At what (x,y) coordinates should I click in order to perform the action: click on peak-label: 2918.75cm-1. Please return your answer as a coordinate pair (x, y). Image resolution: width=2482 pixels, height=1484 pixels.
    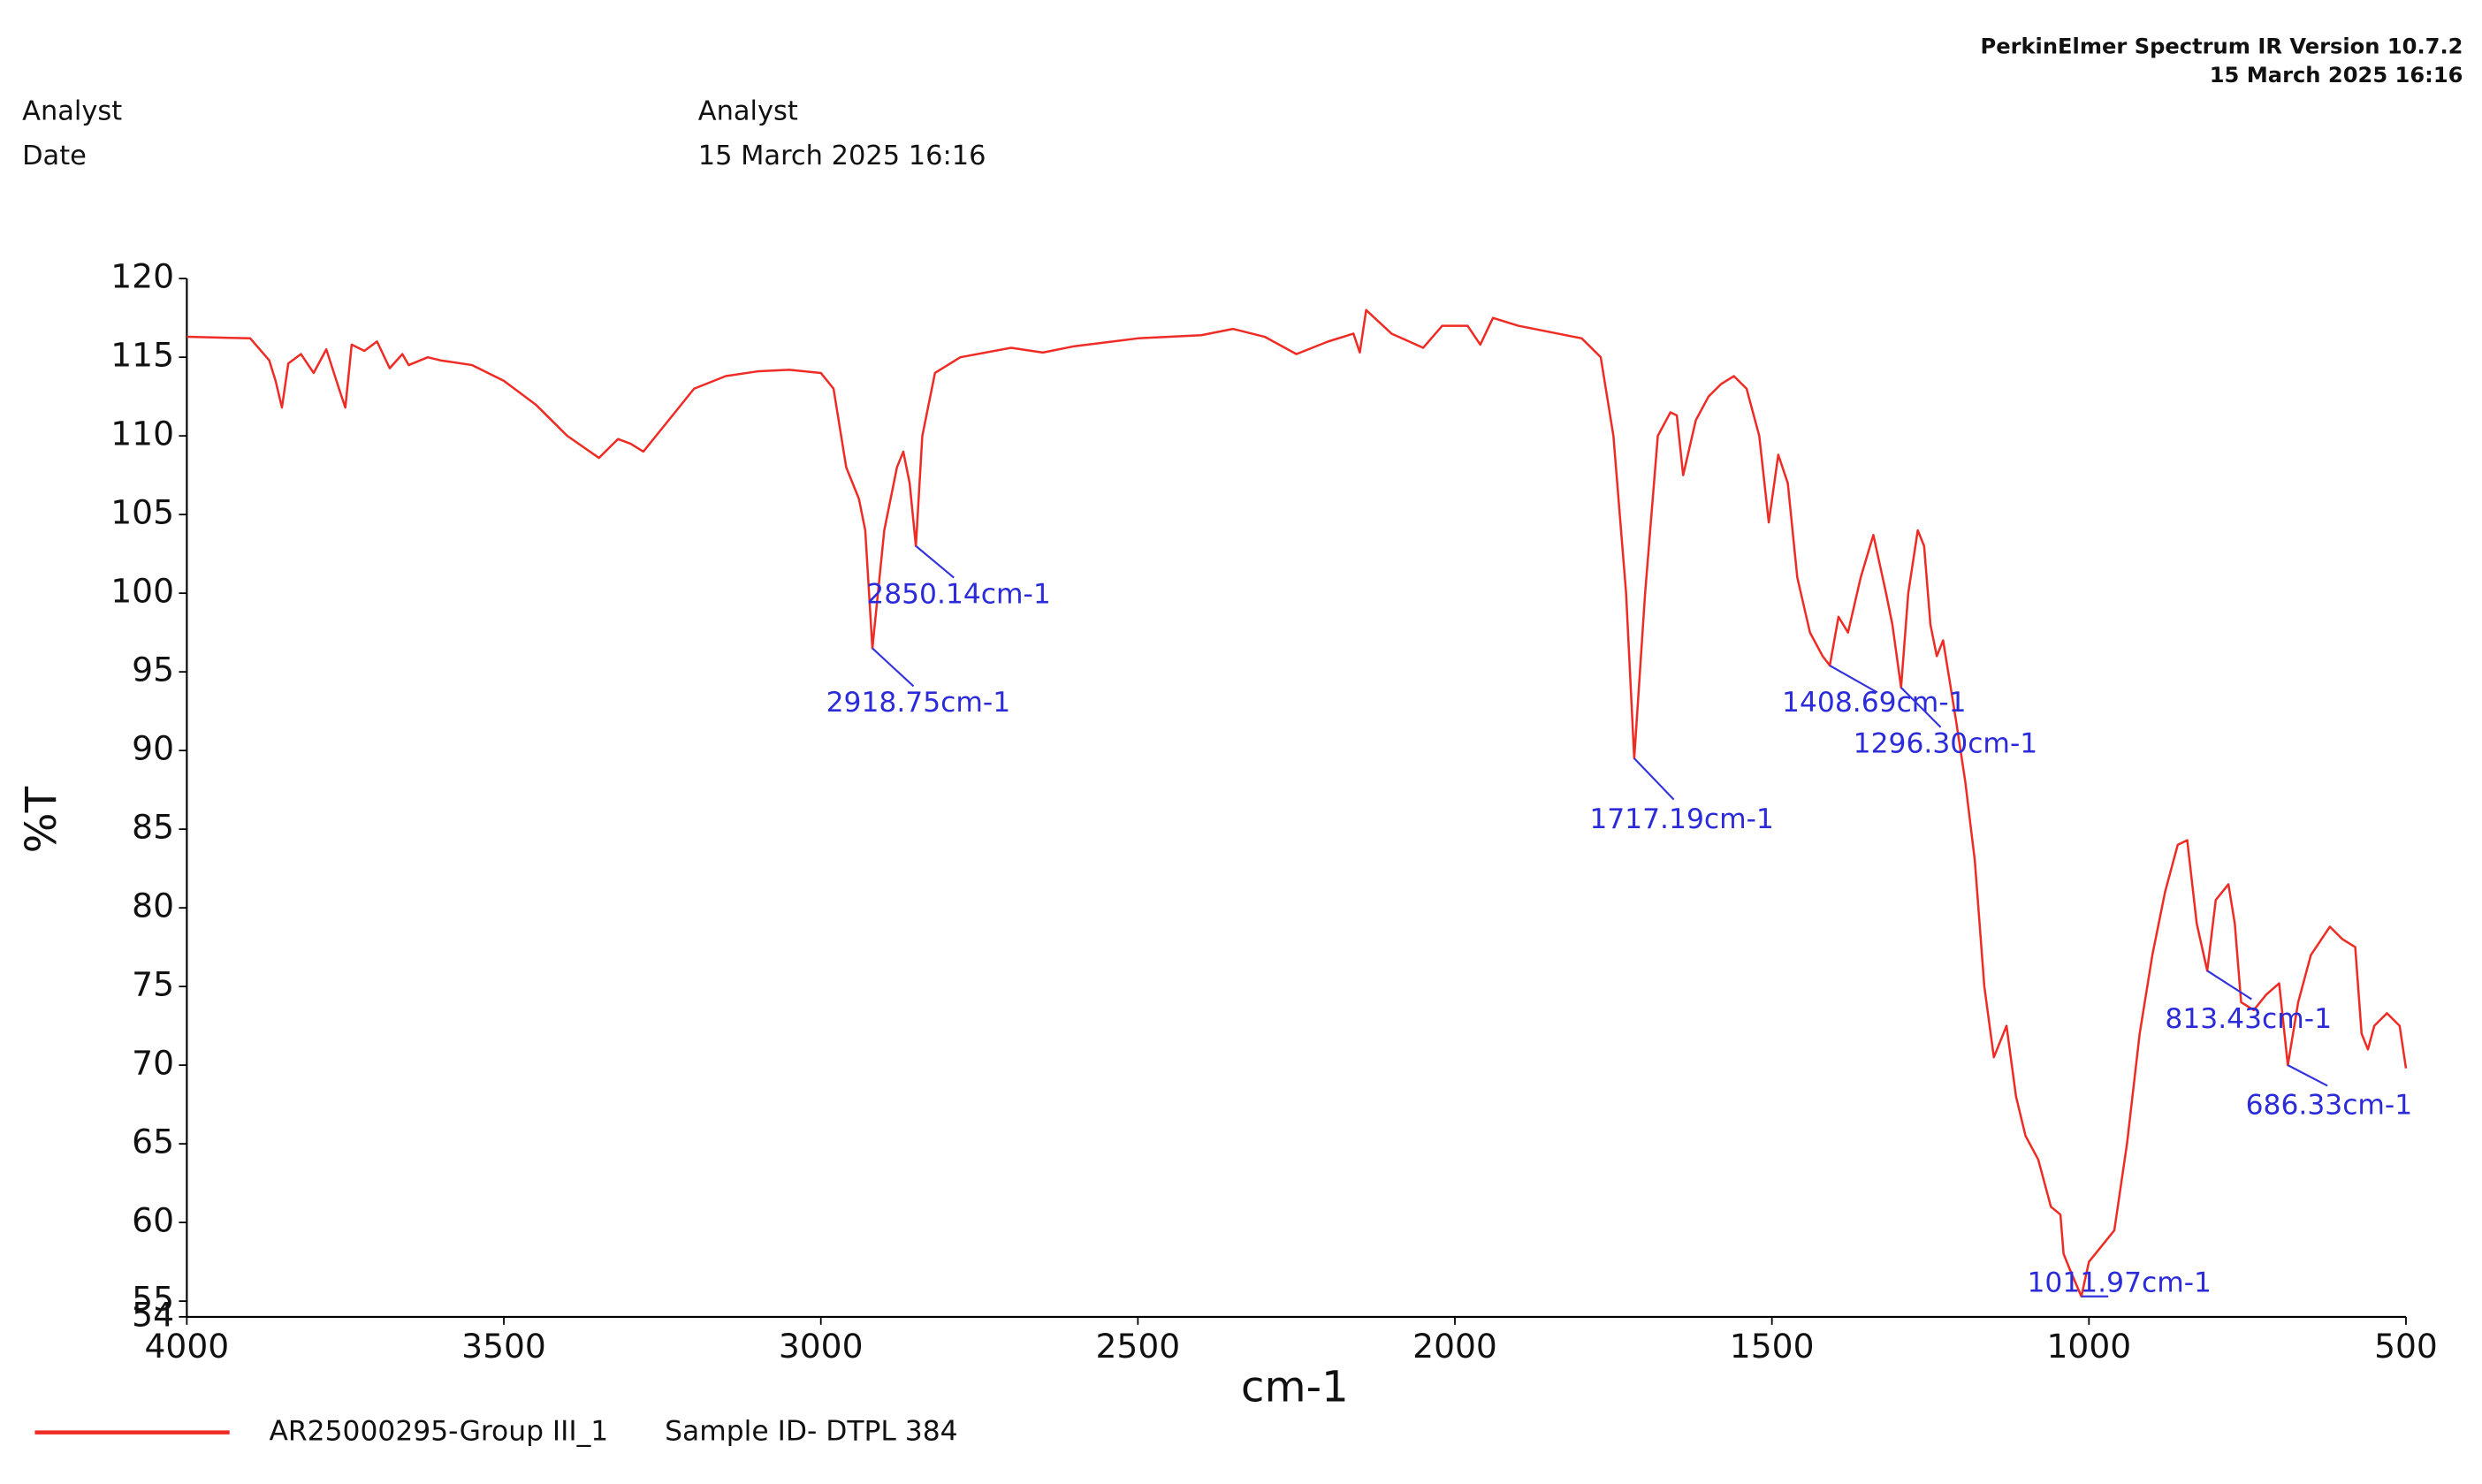
    Looking at the image, I should click on (919, 703).